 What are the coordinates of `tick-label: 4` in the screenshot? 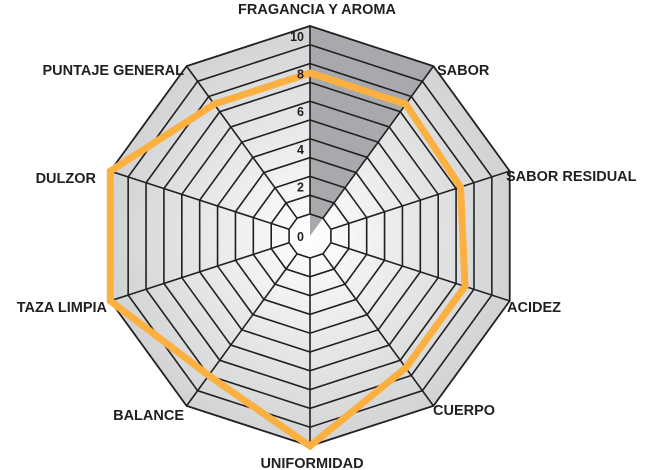 It's located at (300, 150).